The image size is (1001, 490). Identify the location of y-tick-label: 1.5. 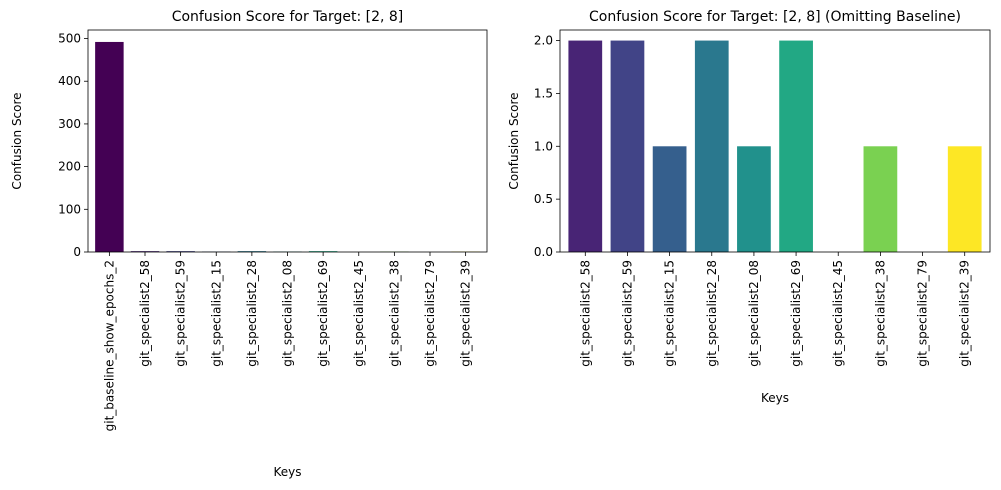
(543, 93).